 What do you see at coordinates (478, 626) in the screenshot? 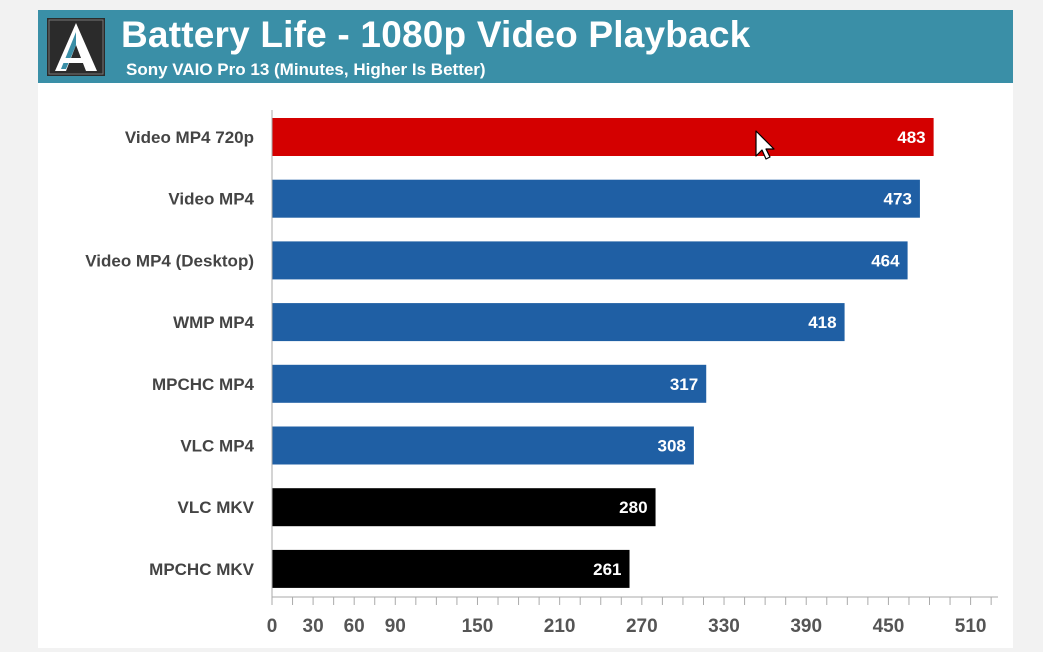
I see `x-tick-label: 150` at bounding box center [478, 626].